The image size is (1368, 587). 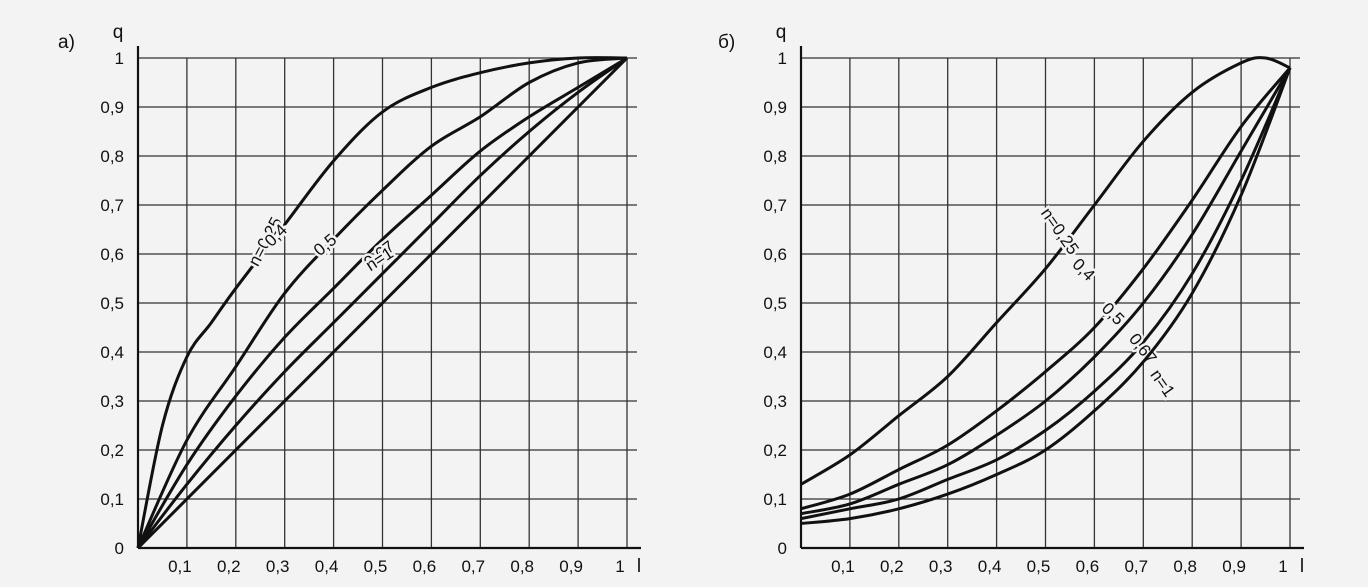 I want to click on panel-label: а), so click(x=66, y=42).